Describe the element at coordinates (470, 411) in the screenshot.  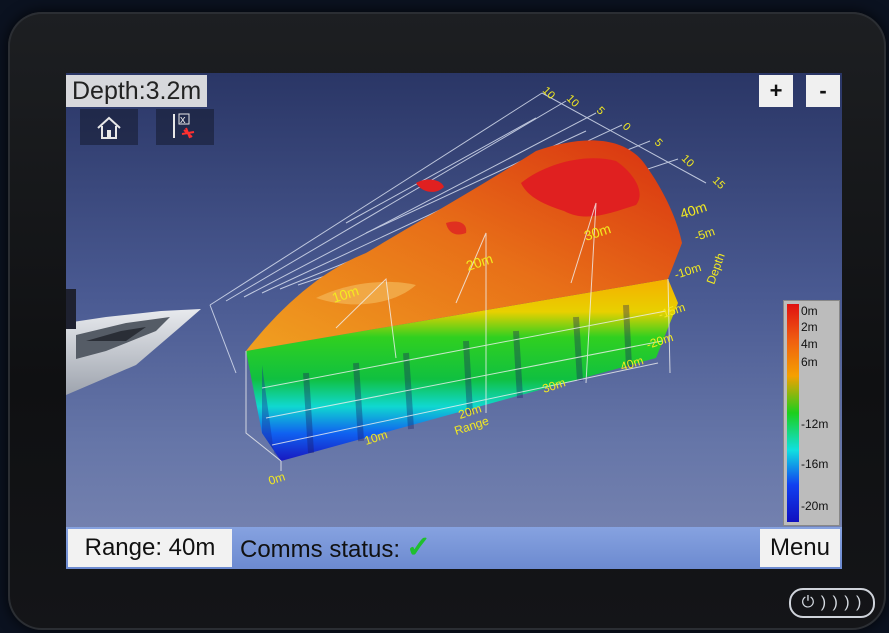
I see `range-mark-bottom: 20m` at that location.